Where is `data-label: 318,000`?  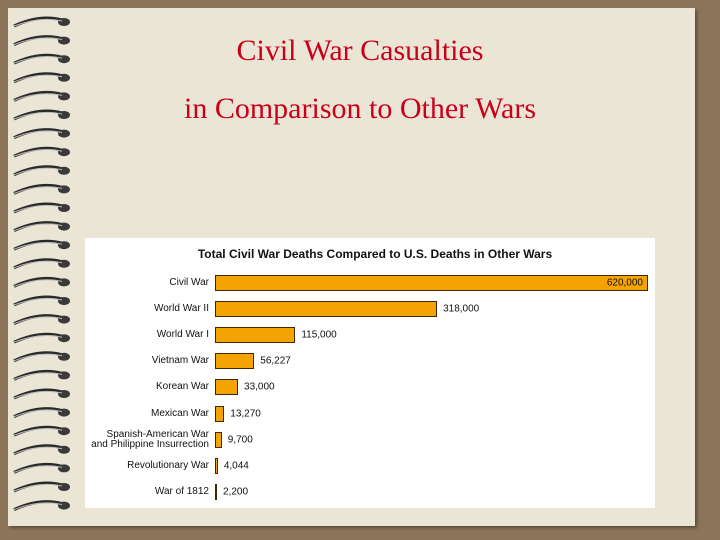 data-label: 318,000 is located at coordinates (461, 309).